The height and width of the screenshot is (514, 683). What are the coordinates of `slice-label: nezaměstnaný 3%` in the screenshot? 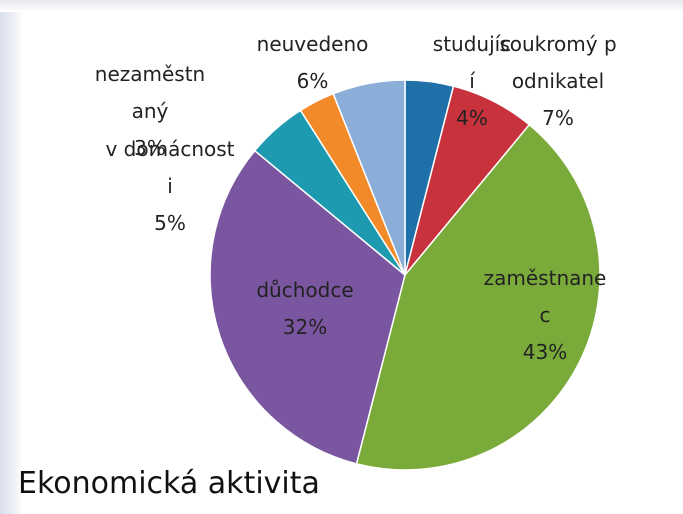 It's located at (150, 111).